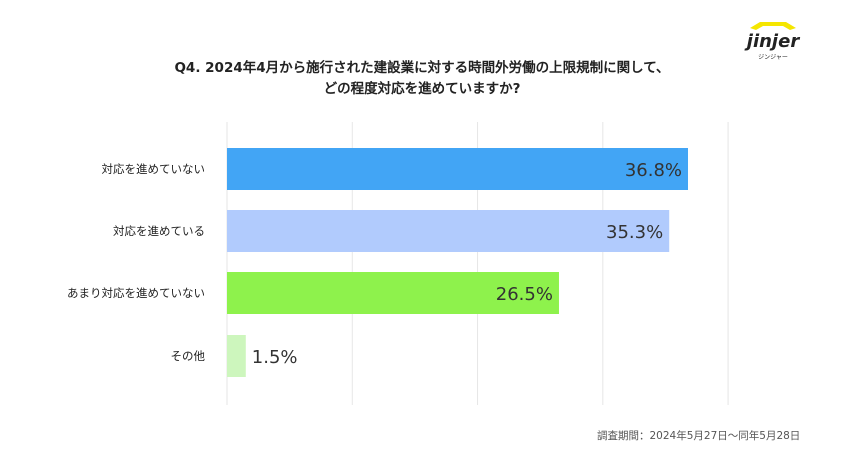  I want to click on category-label: あまり対応を進めていない, so click(136, 293).